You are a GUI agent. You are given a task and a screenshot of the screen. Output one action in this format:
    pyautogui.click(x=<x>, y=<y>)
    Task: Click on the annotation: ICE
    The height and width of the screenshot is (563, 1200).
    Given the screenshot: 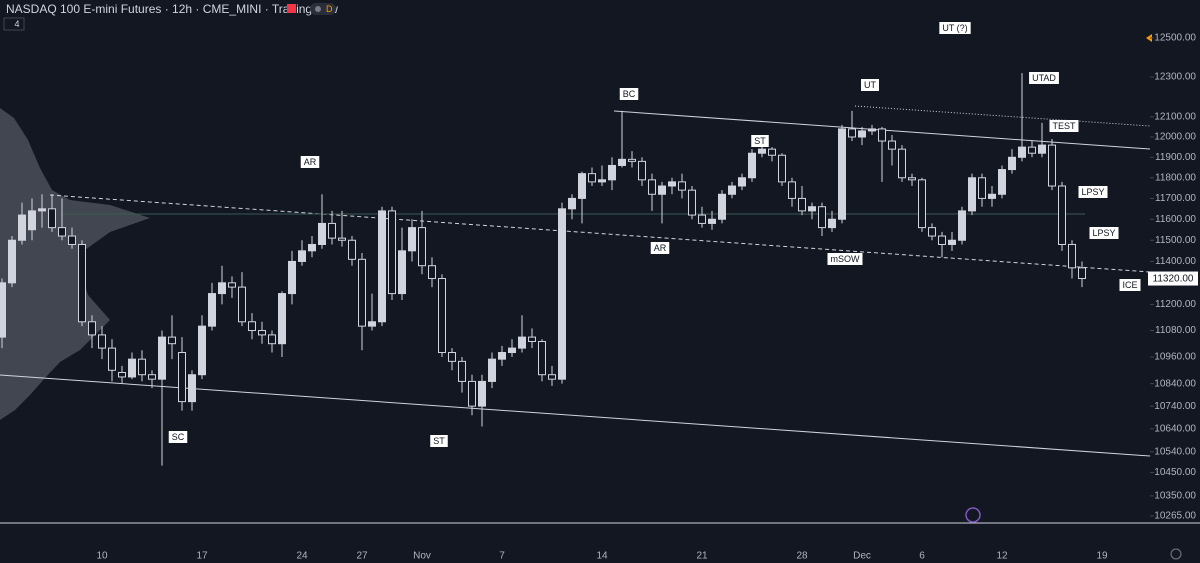 What is the action you would take?
    pyautogui.click(x=1129, y=285)
    